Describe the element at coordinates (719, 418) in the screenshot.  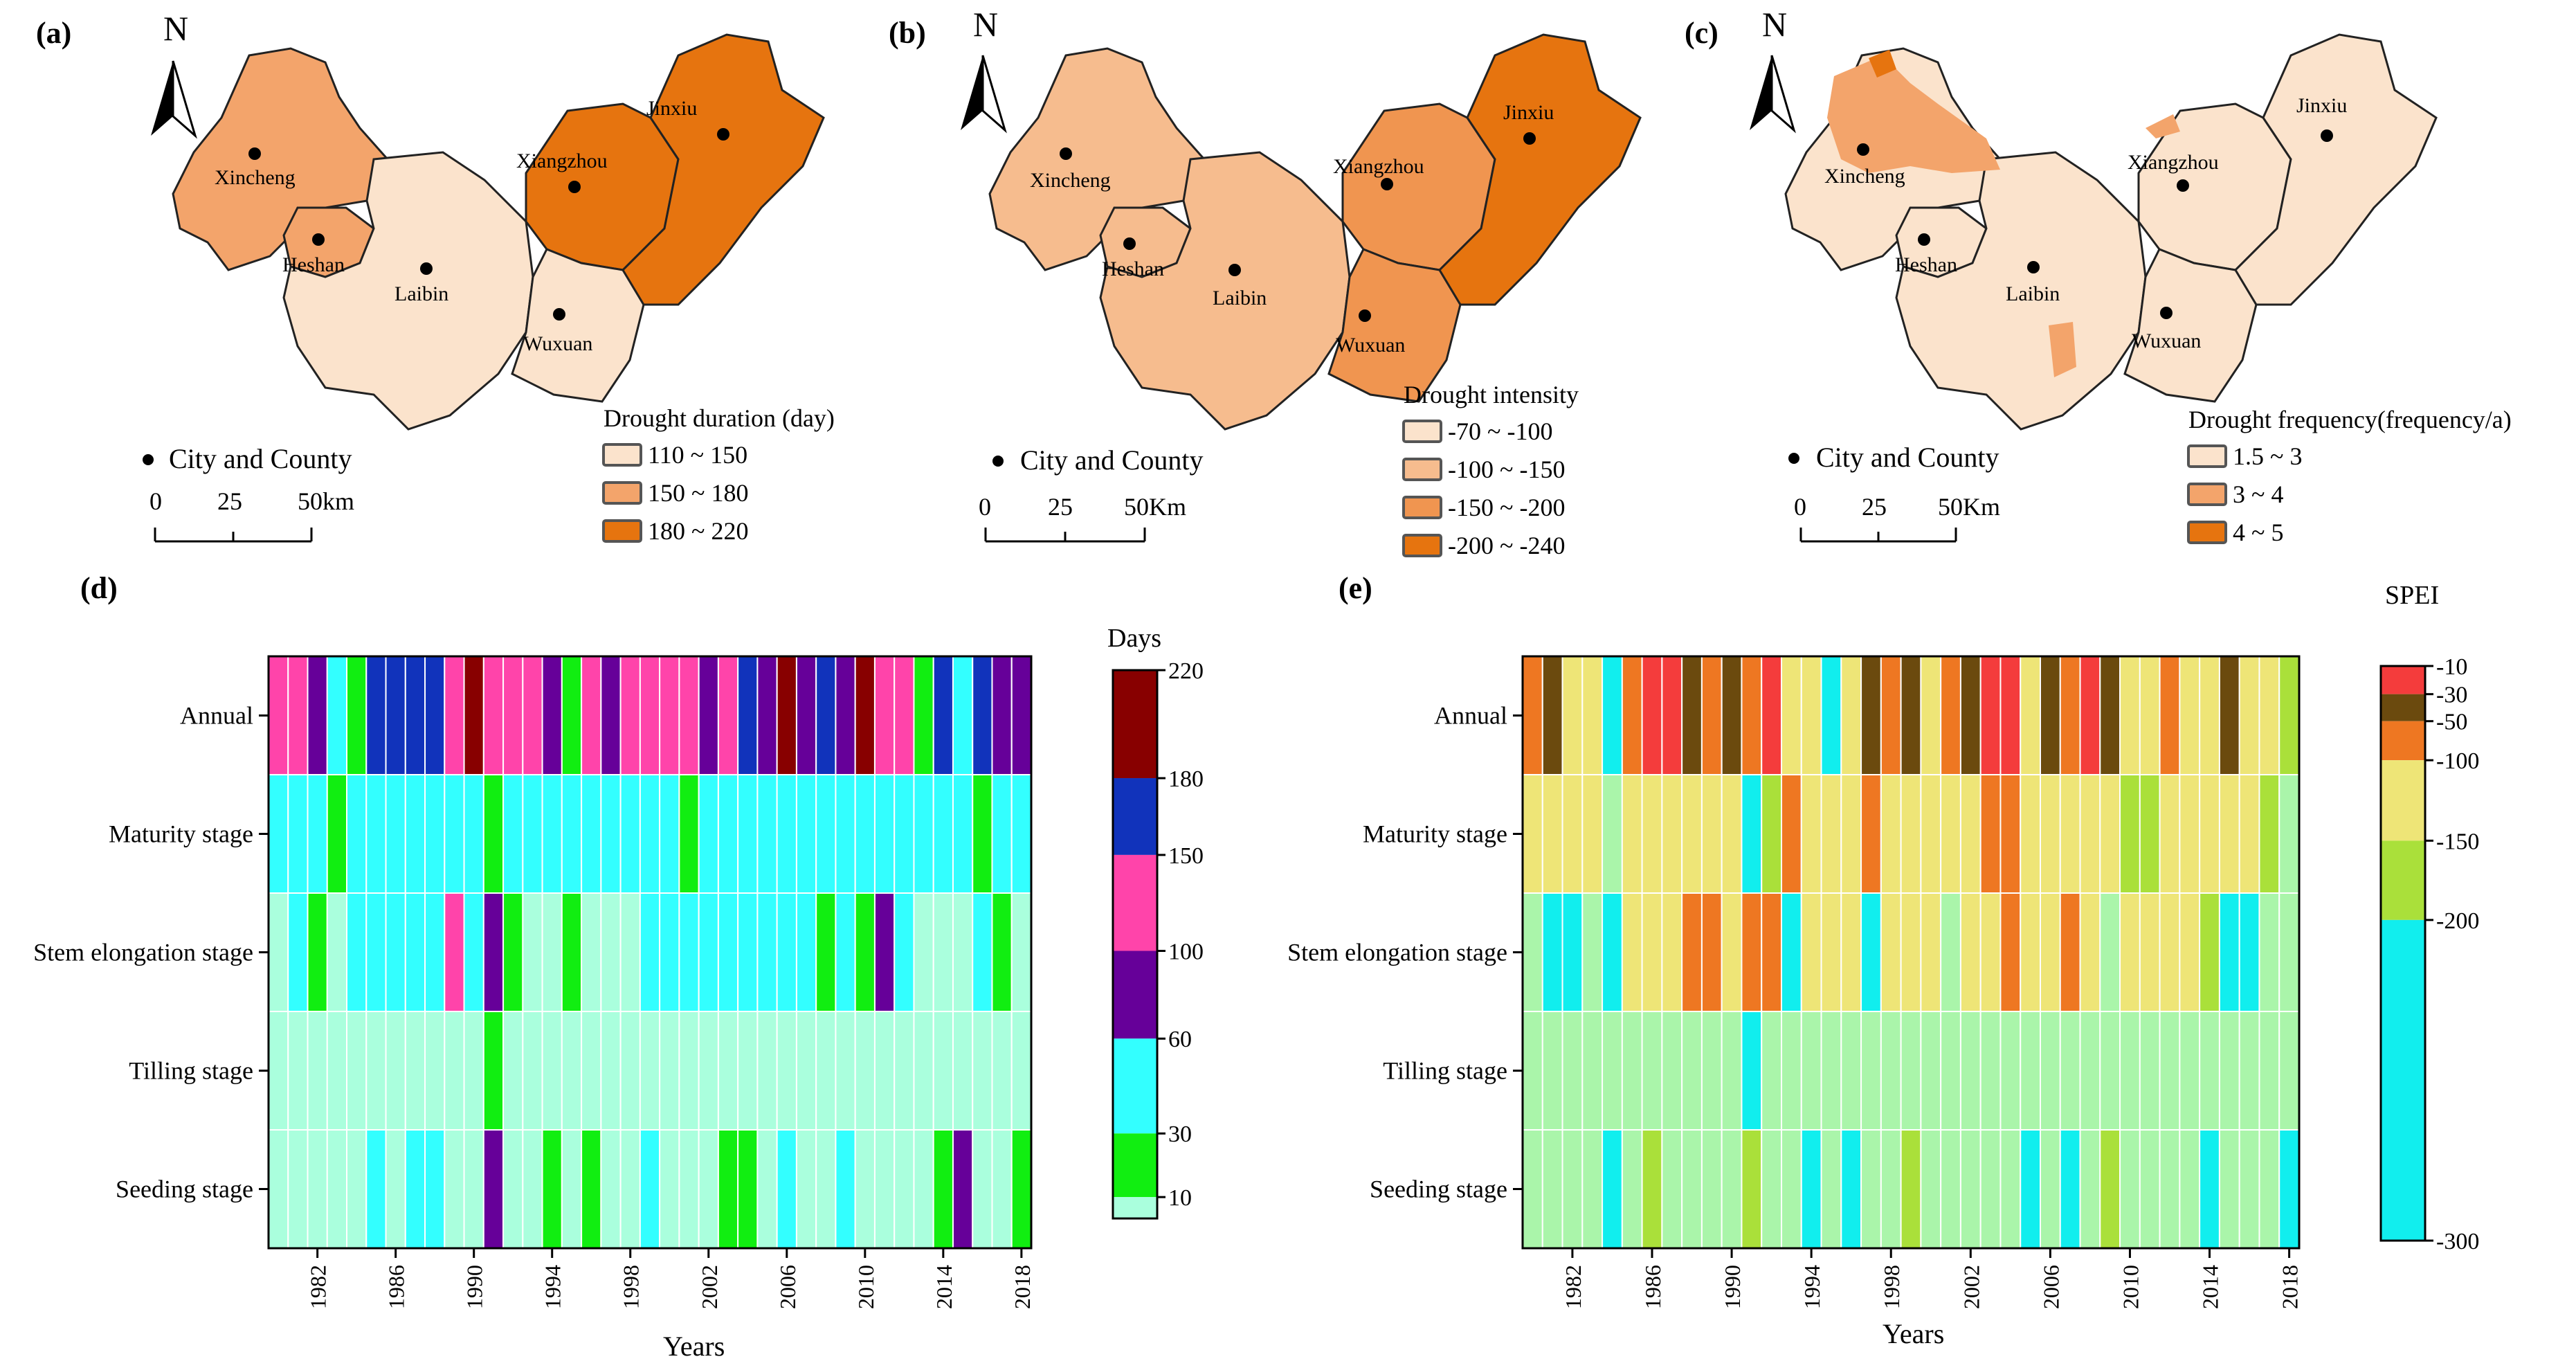
I see `legend-title: Drought duration (day)` at that location.